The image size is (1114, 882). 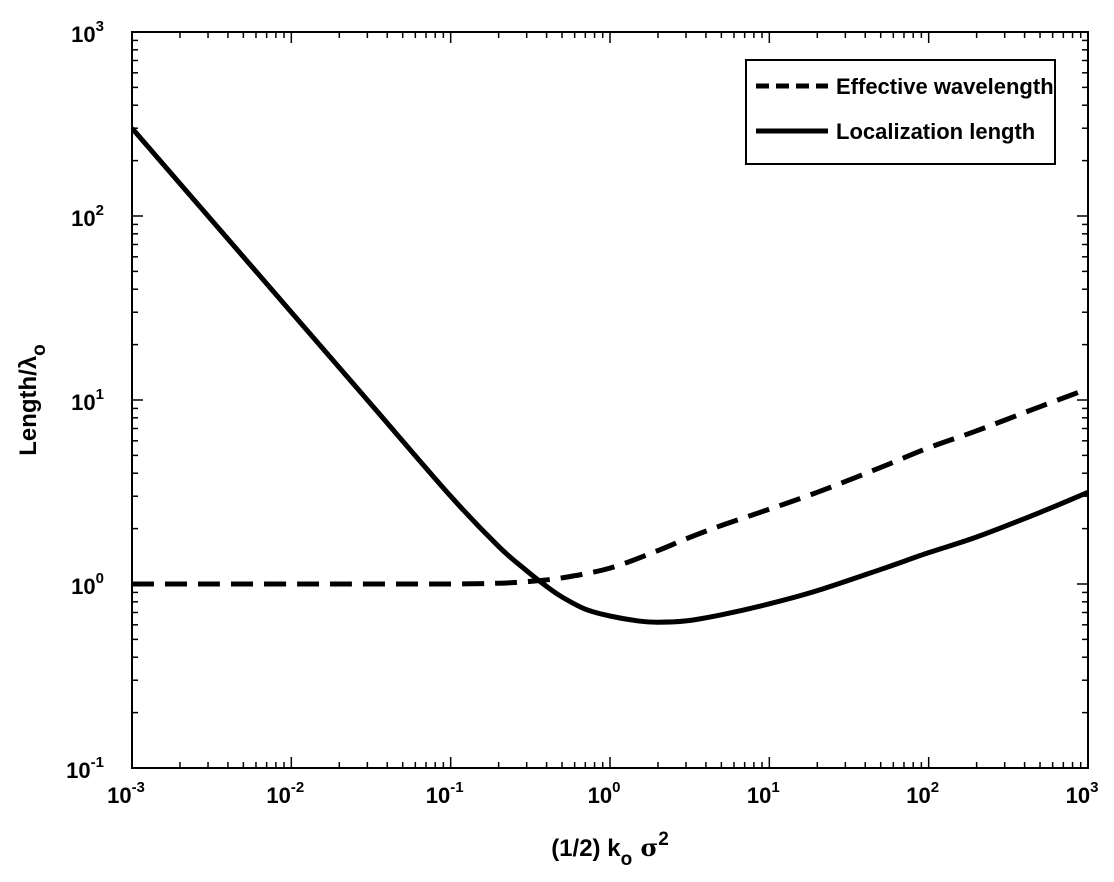 What do you see at coordinates (935, 131) in the screenshot?
I see `legend-label-localization-length: Localization length` at bounding box center [935, 131].